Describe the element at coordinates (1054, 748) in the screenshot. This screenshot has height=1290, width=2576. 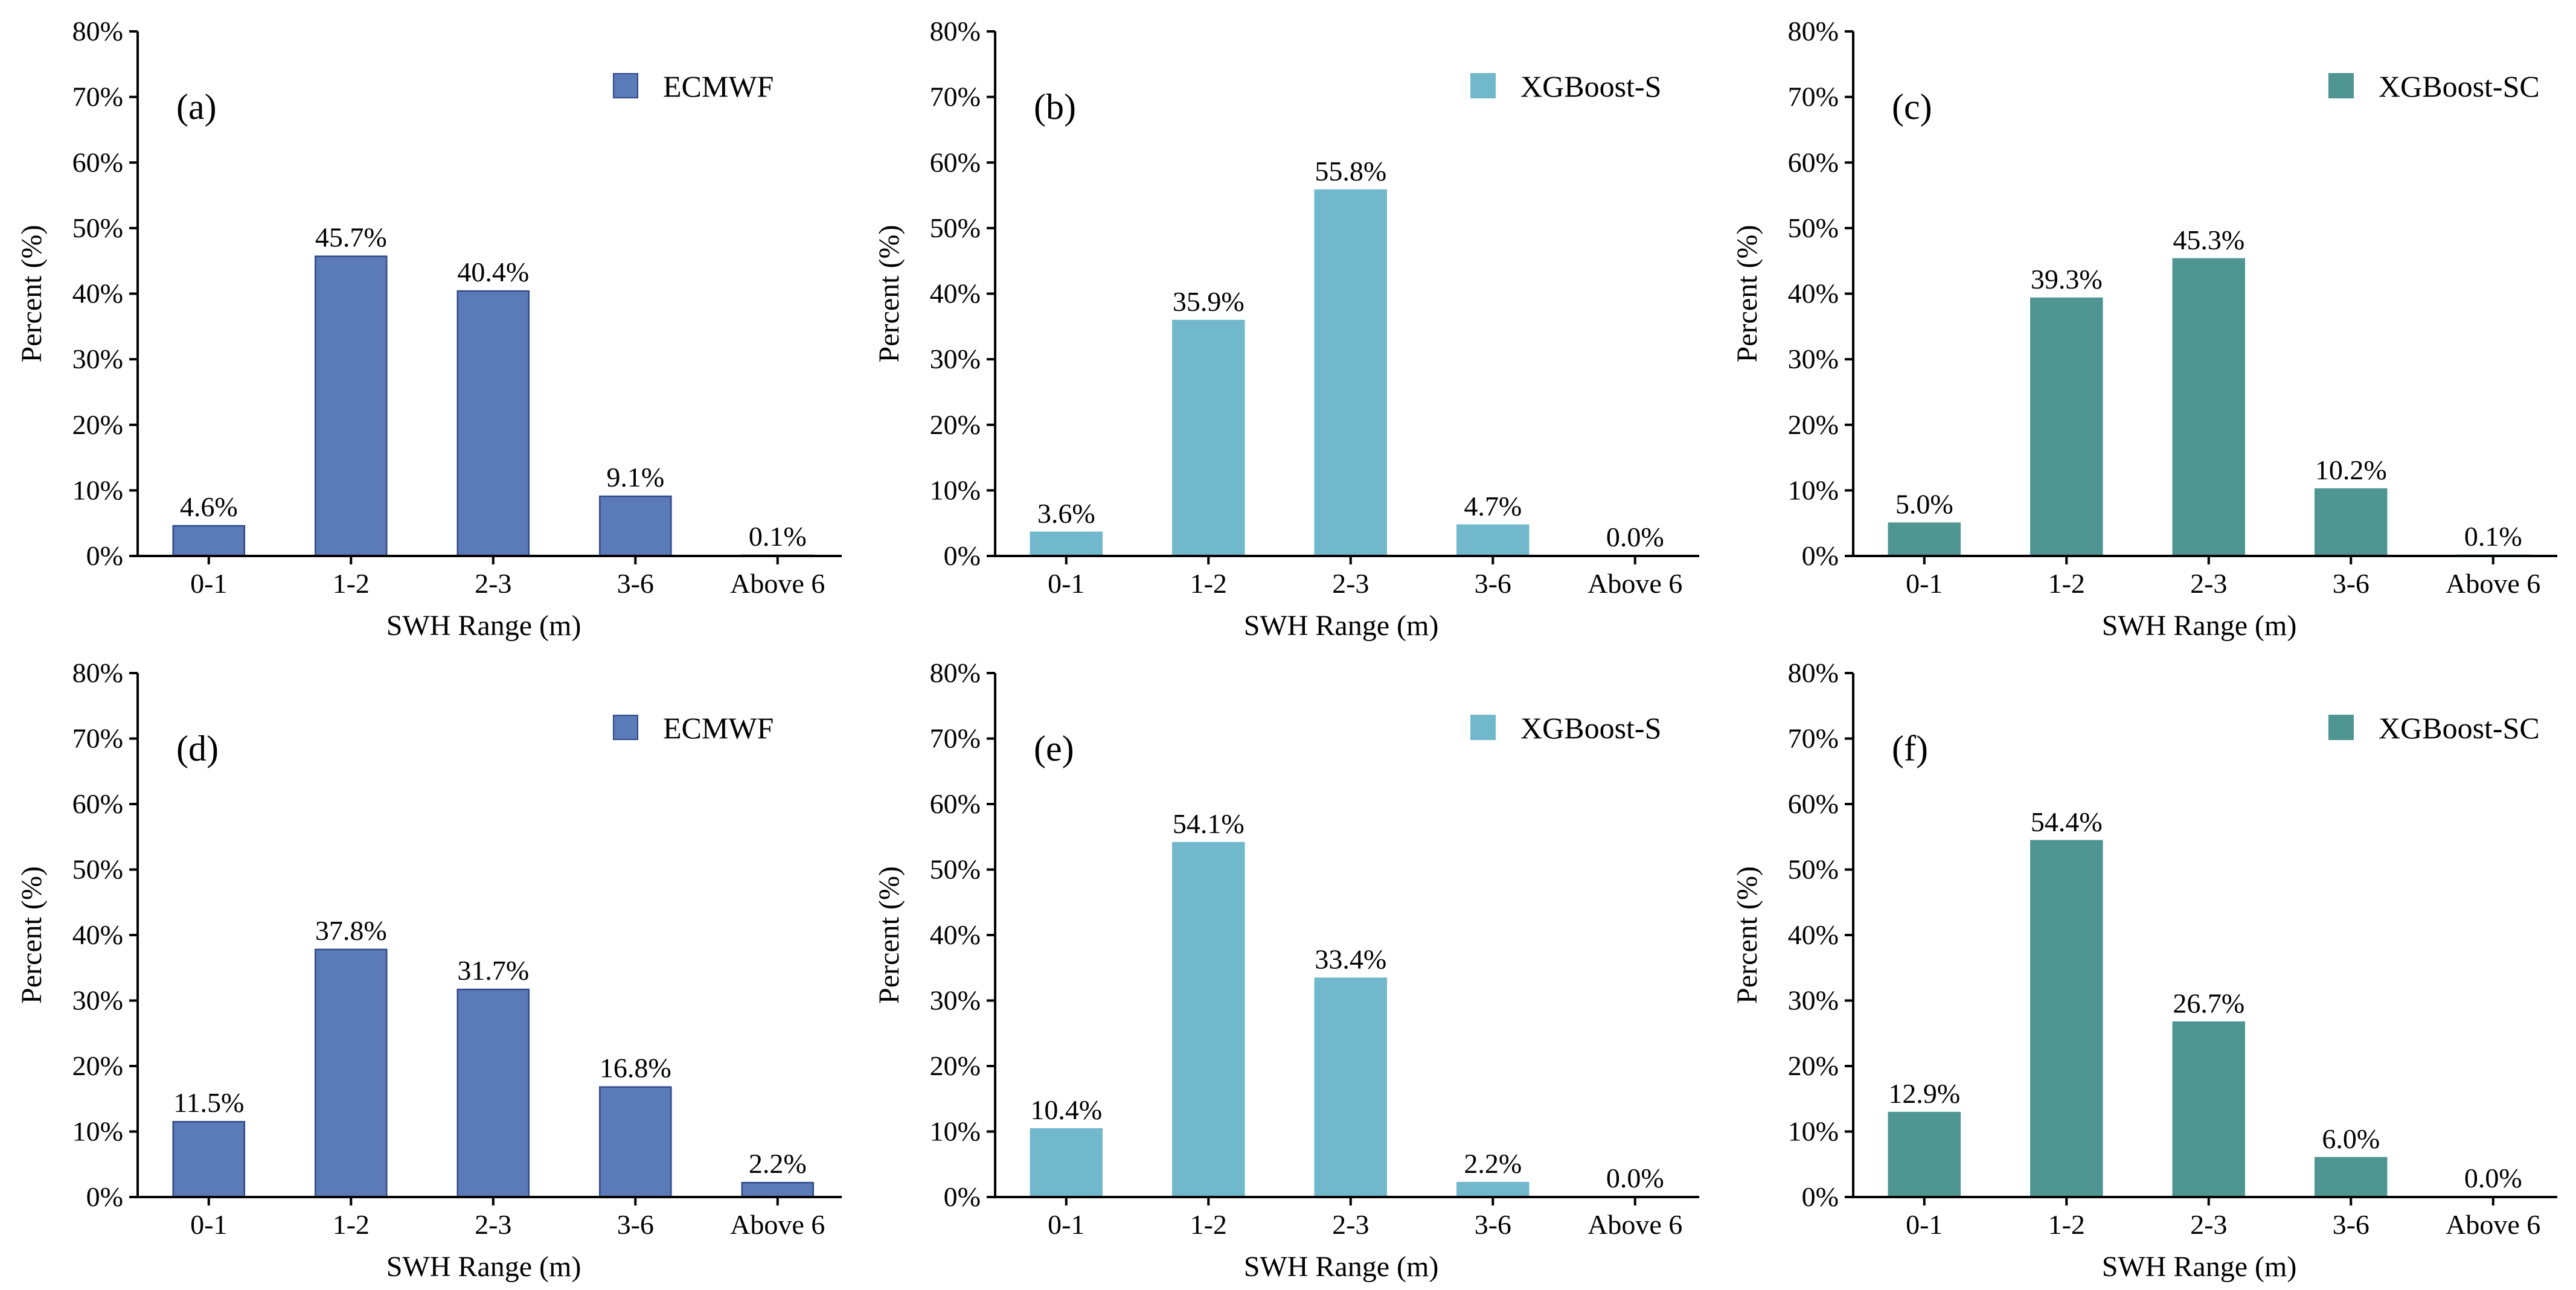
I see `panel-label: (e)` at that location.